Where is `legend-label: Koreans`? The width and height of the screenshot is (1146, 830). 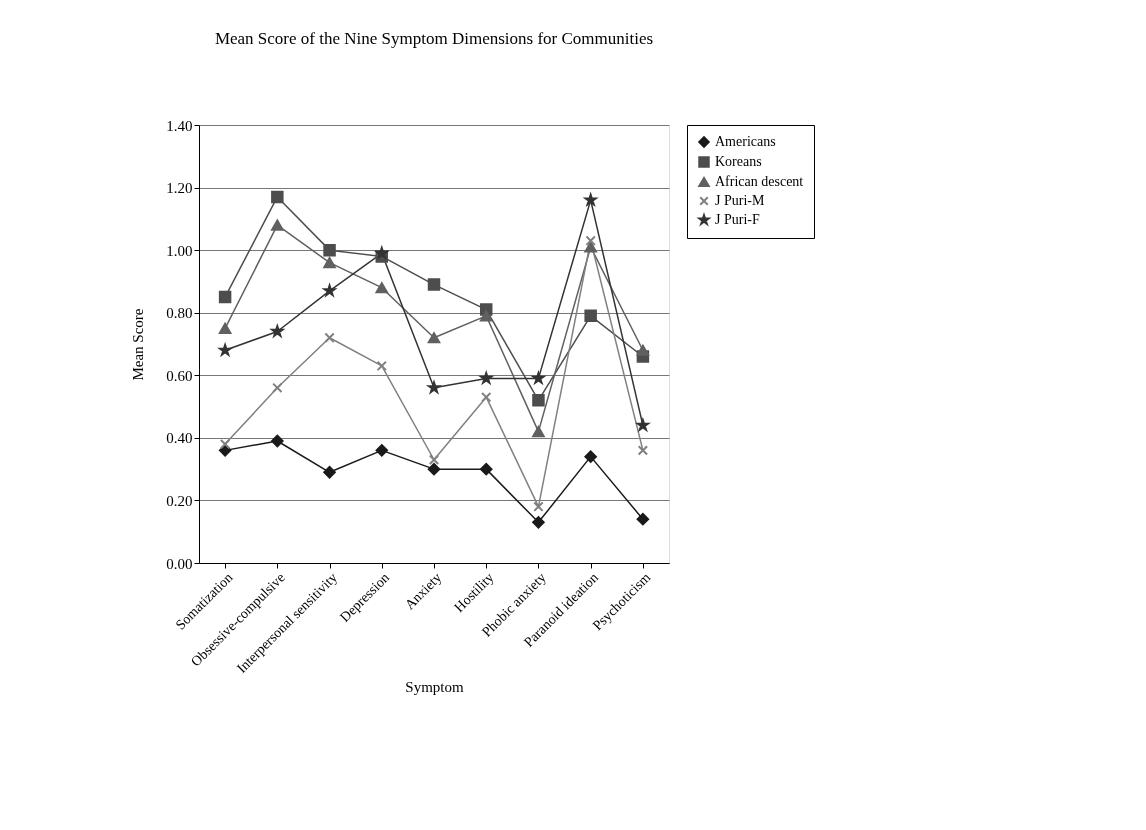 legend-label: Koreans is located at coordinates (738, 161).